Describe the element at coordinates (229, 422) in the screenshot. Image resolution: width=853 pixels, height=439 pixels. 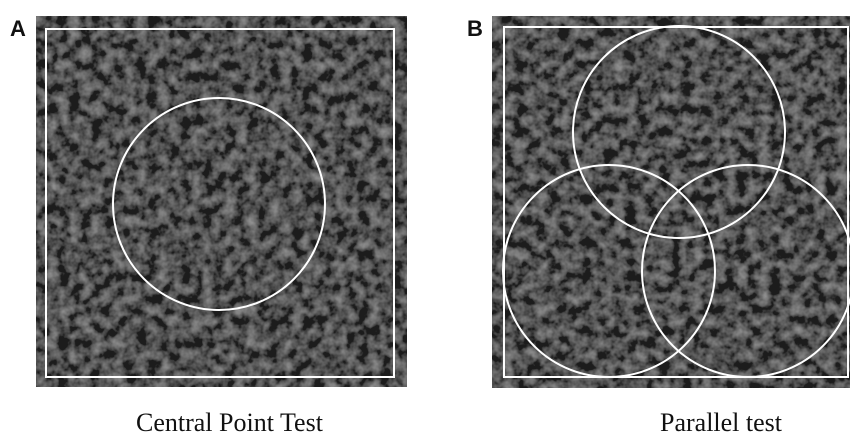
I see `panel-a-caption: Central Point Test` at that location.